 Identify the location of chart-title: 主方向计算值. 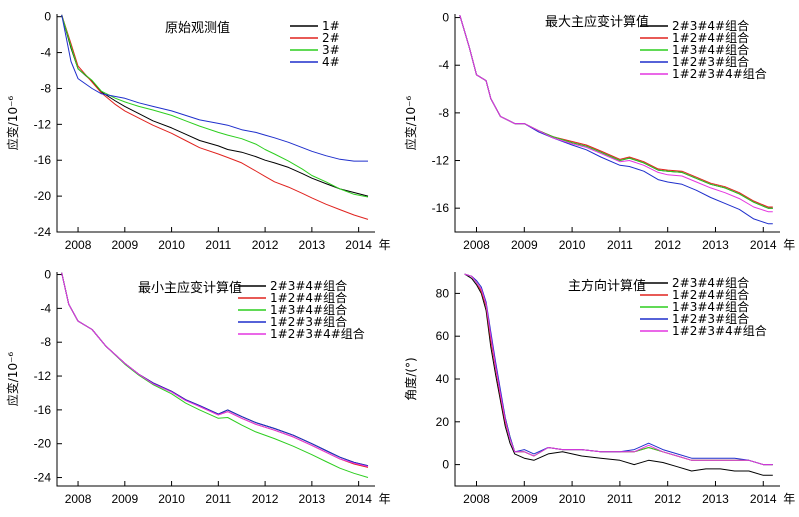
(607, 286).